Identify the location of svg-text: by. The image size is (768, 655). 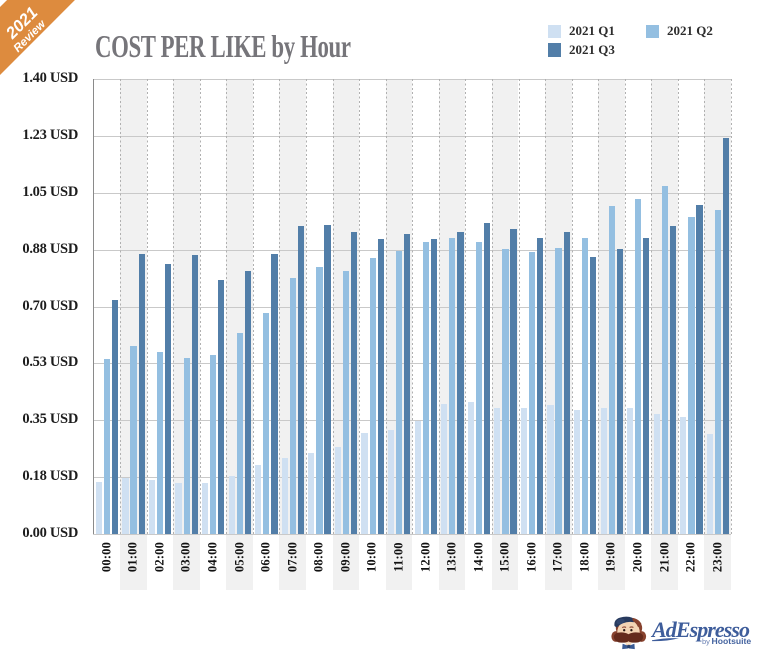
(706, 641).